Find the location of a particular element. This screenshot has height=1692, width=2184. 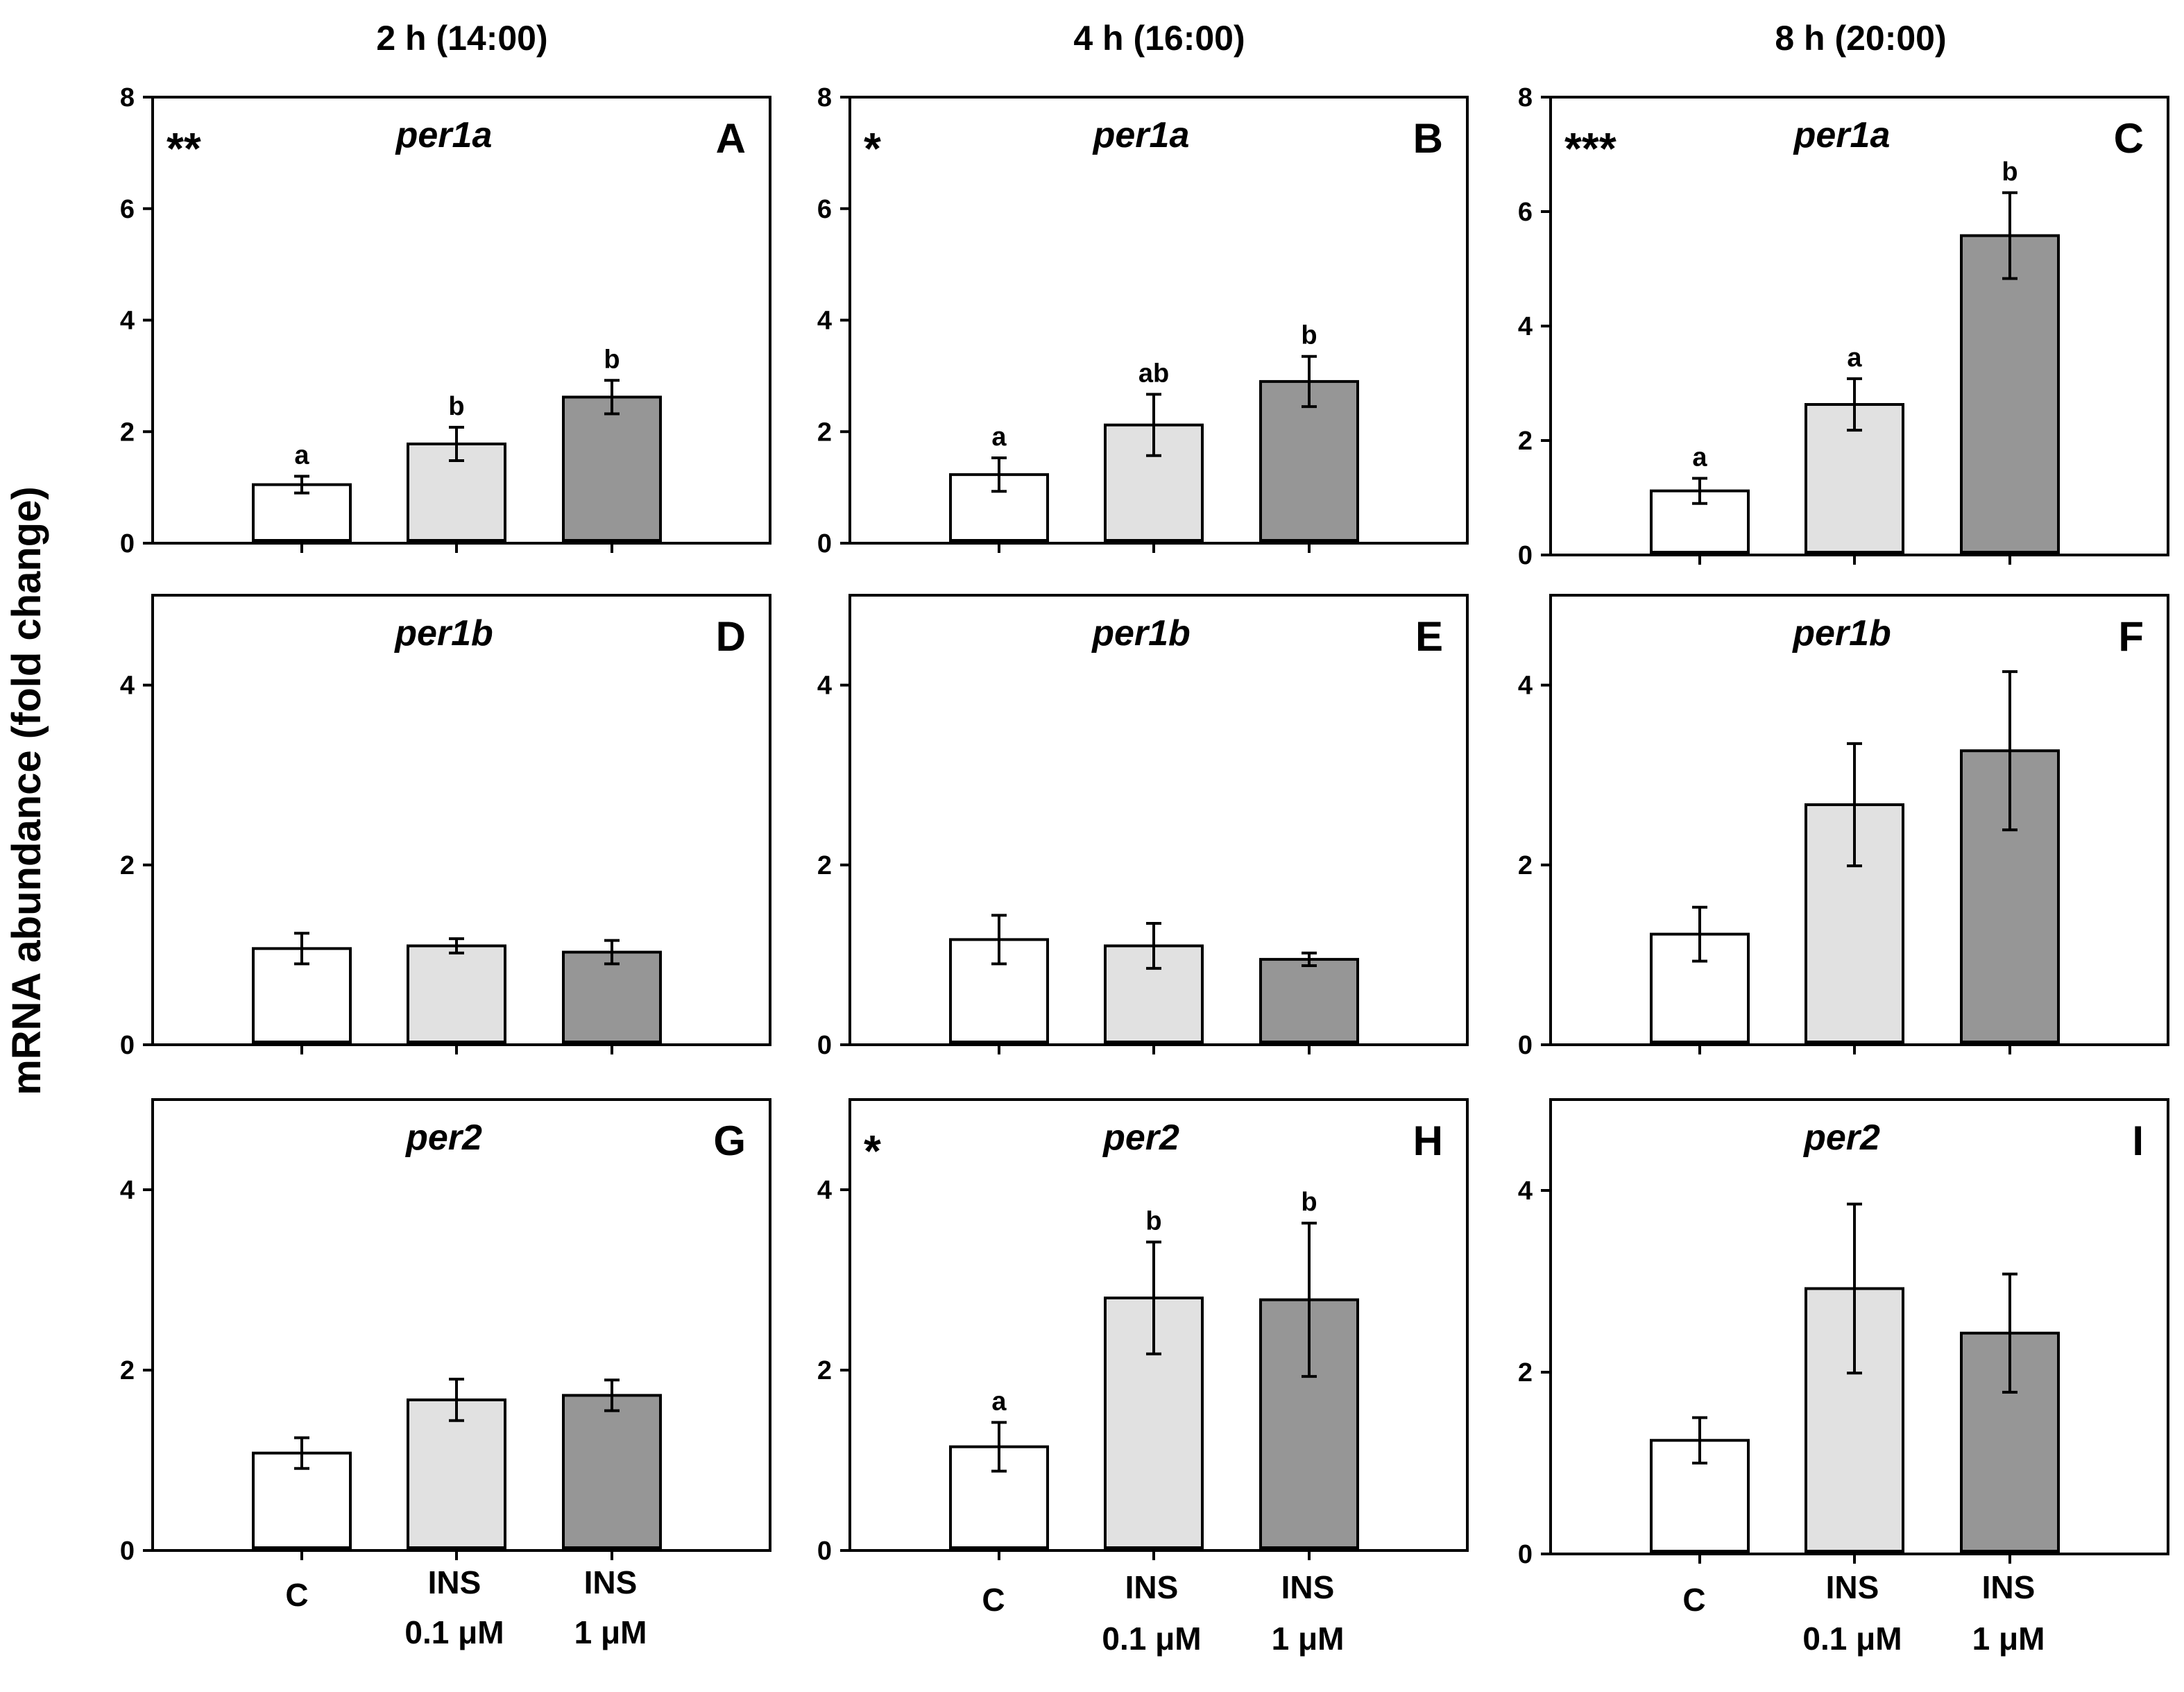

panel-c: 0 2 4 6 8 a a b per1a C *** is located at coordinates (1844, 326).